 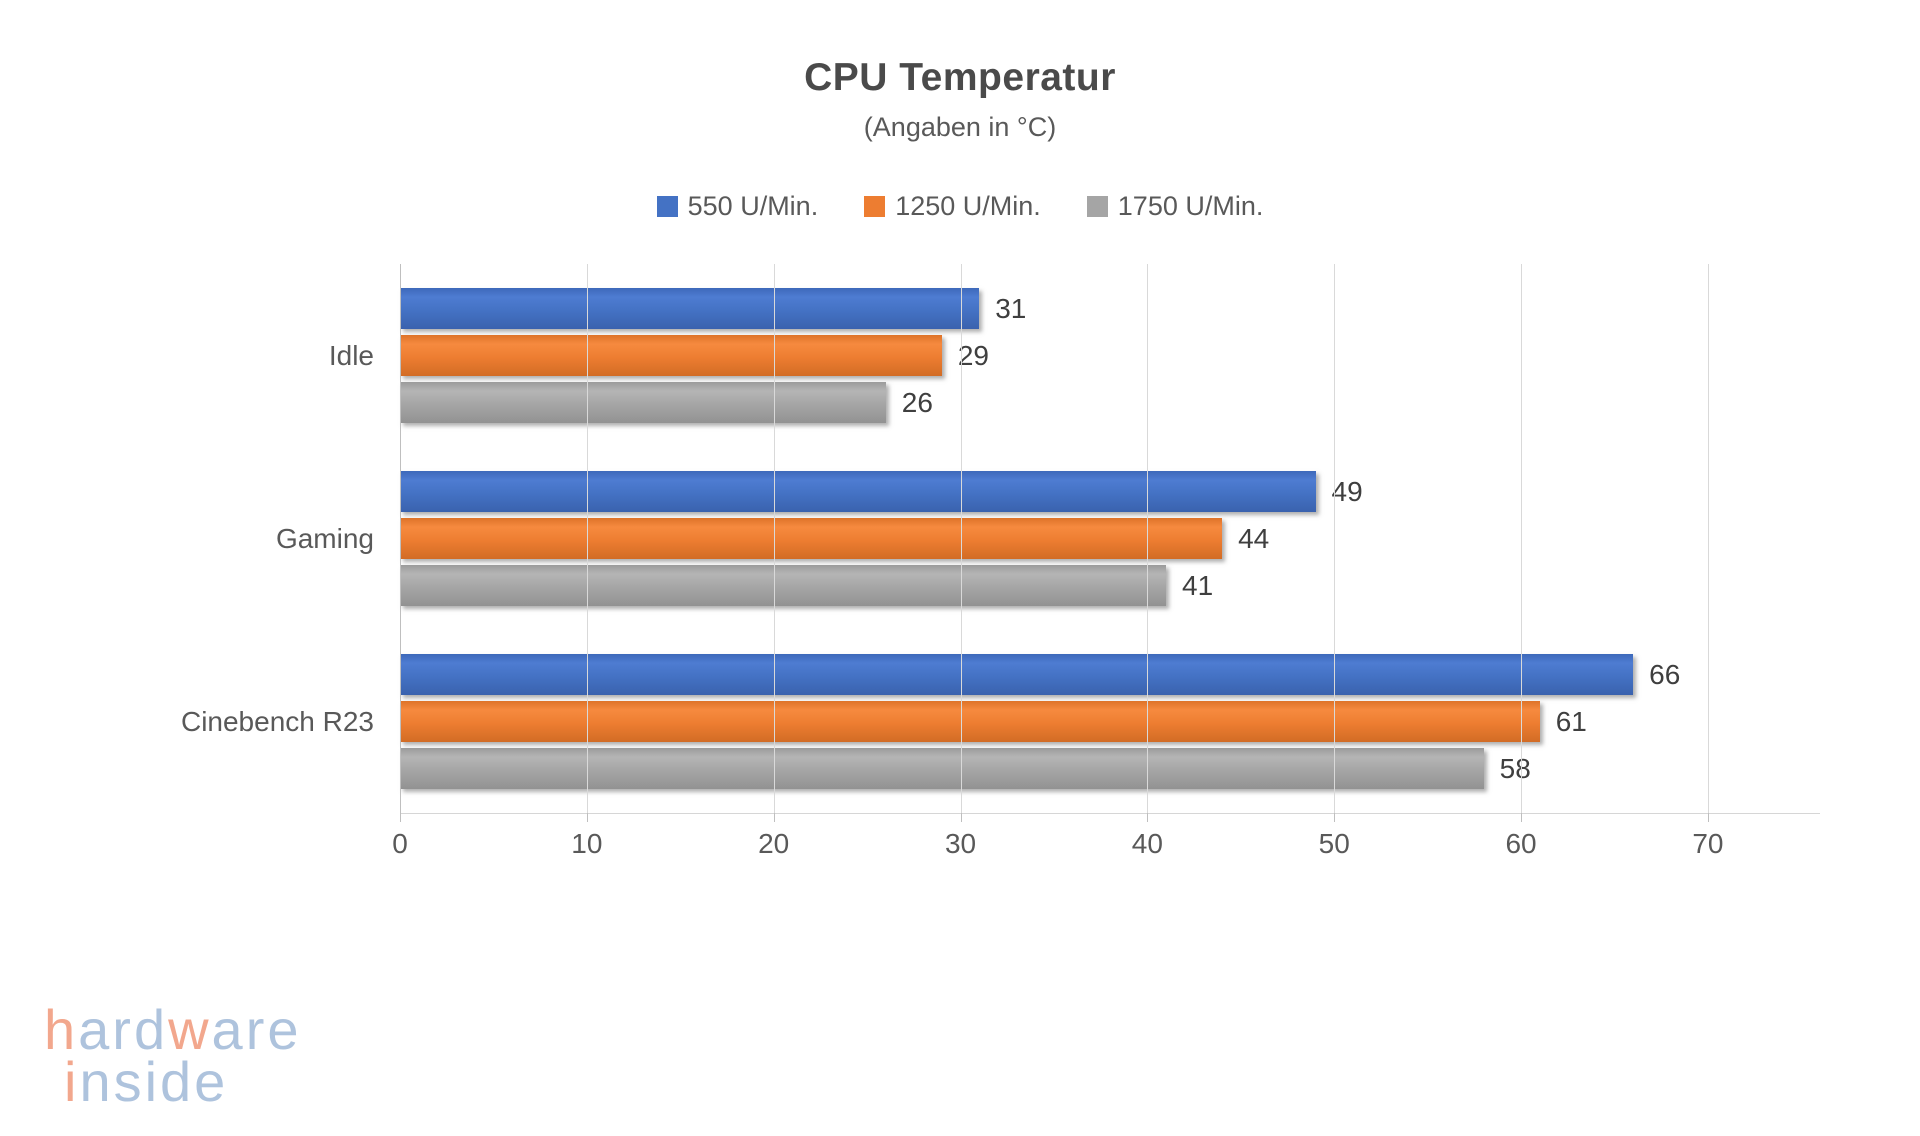 I want to click on bar-value-label: 66, so click(x=1665, y=674).